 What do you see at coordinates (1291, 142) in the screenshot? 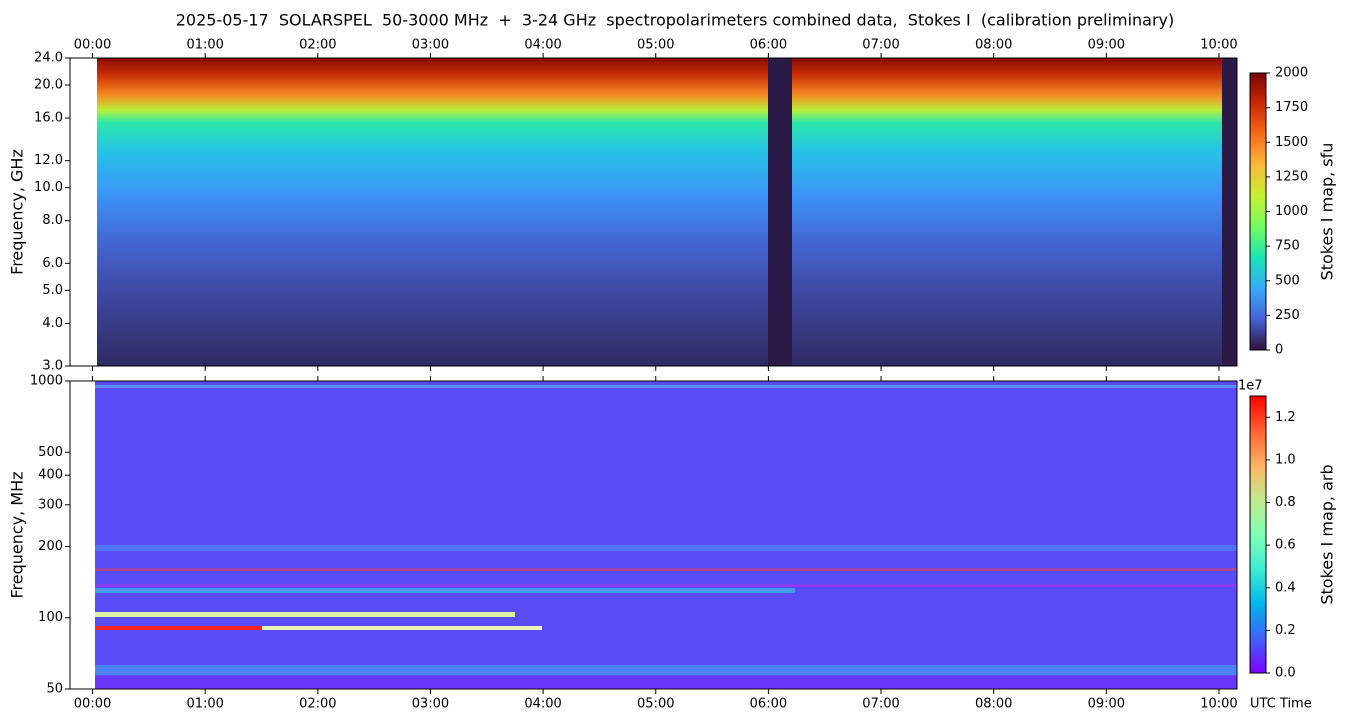
I see `colorbar-tick-label: 1500` at bounding box center [1291, 142].